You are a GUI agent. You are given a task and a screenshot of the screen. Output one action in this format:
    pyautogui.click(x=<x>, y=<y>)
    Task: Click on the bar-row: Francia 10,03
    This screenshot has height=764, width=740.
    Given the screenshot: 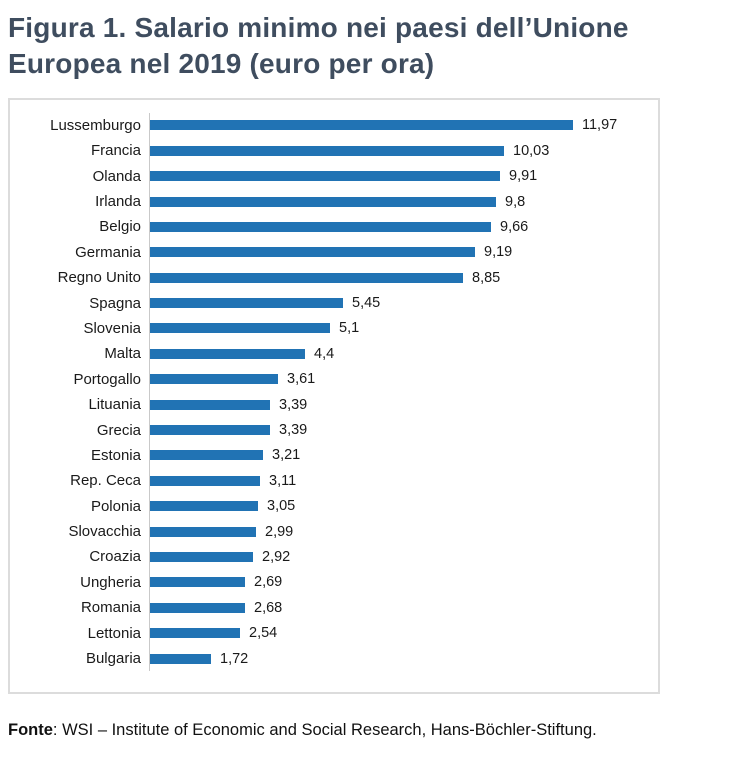 What is the action you would take?
    pyautogui.click(x=331, y=151)
    